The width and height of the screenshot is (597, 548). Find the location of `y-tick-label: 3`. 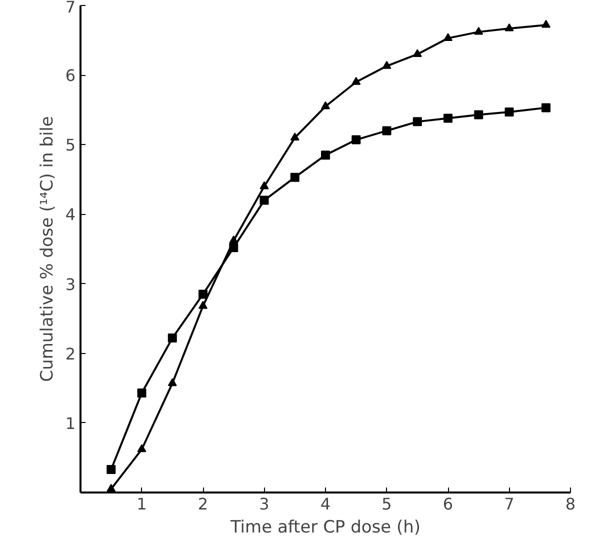

y-tick-label: 3 is located at coordinates (70, 284).